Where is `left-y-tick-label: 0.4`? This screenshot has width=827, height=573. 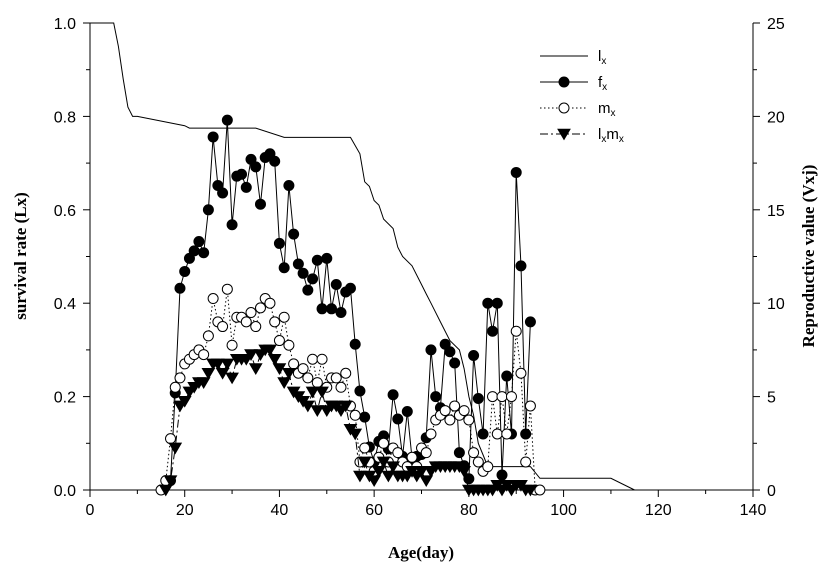
left-y-tick-label: 0.4 is located at coordinates (65, 304).